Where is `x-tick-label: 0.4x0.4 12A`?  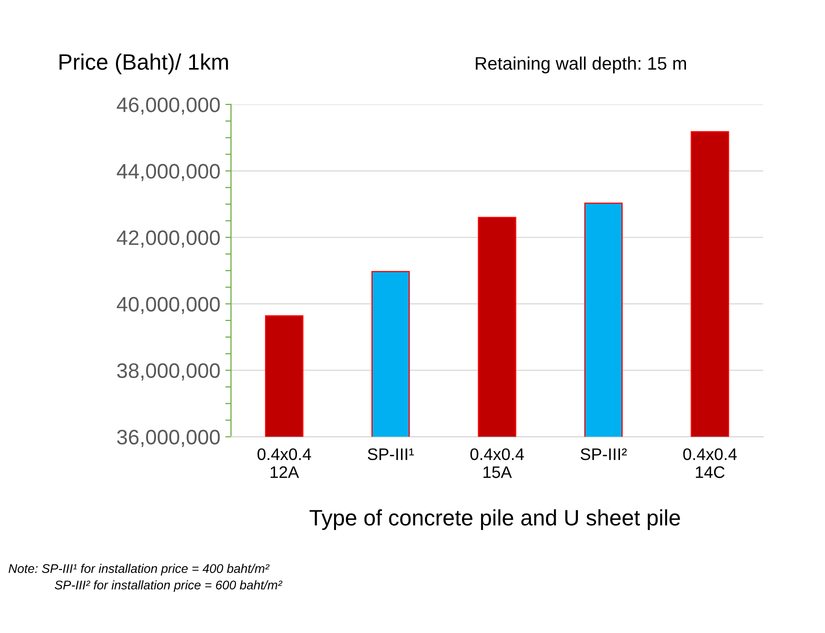
x-tick-label: 0.4x0.4 12A is located at coordinates (285, 463).